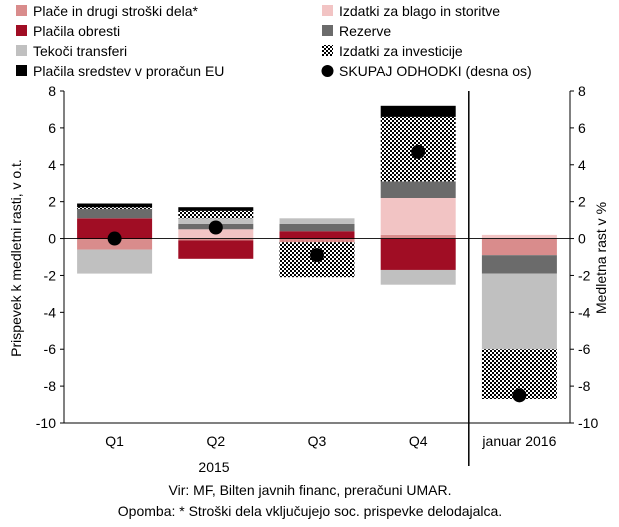 The image size is (619, 527). Describe the element at coordinates (52, 202) in the screenshot. I see `y-tick-label-left: 2` at that location.